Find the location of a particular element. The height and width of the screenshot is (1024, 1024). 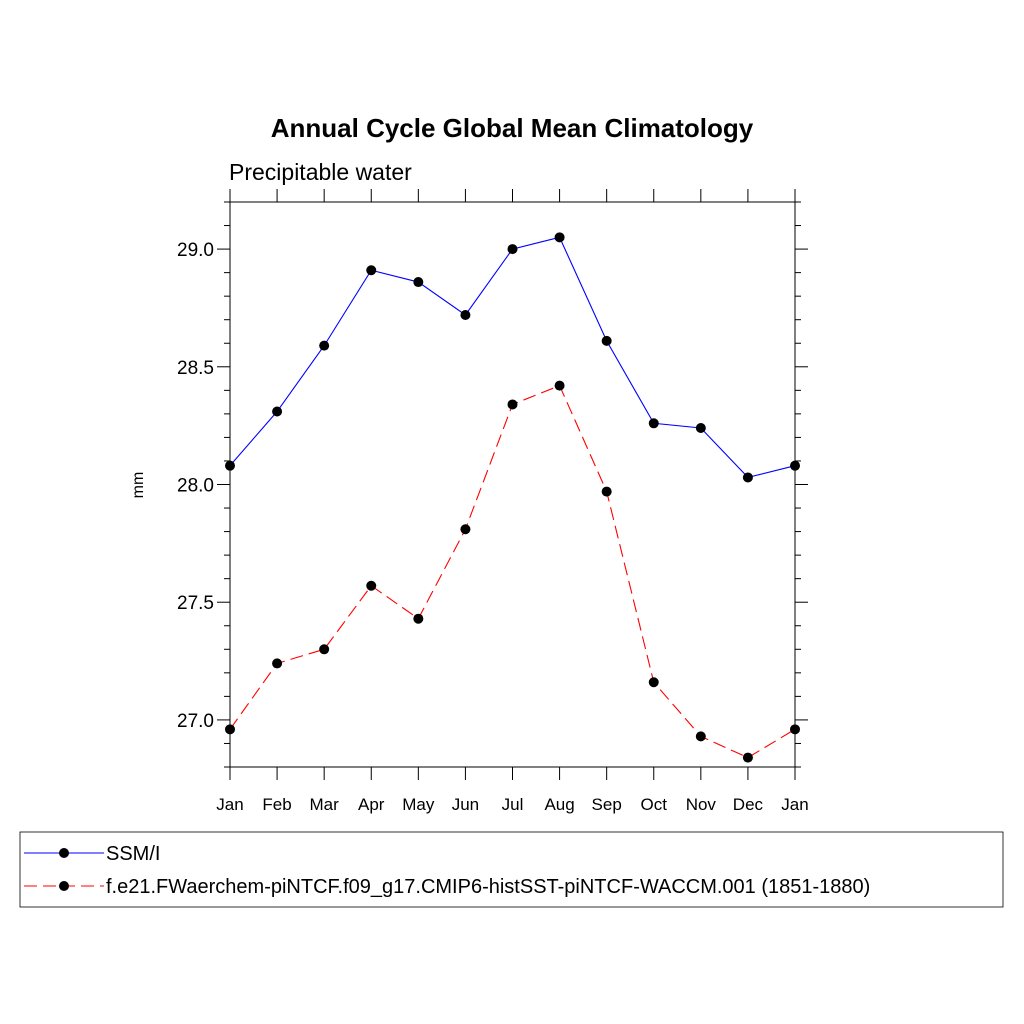

y-tick-label: 27.0 is located at coordinates (195, 721).